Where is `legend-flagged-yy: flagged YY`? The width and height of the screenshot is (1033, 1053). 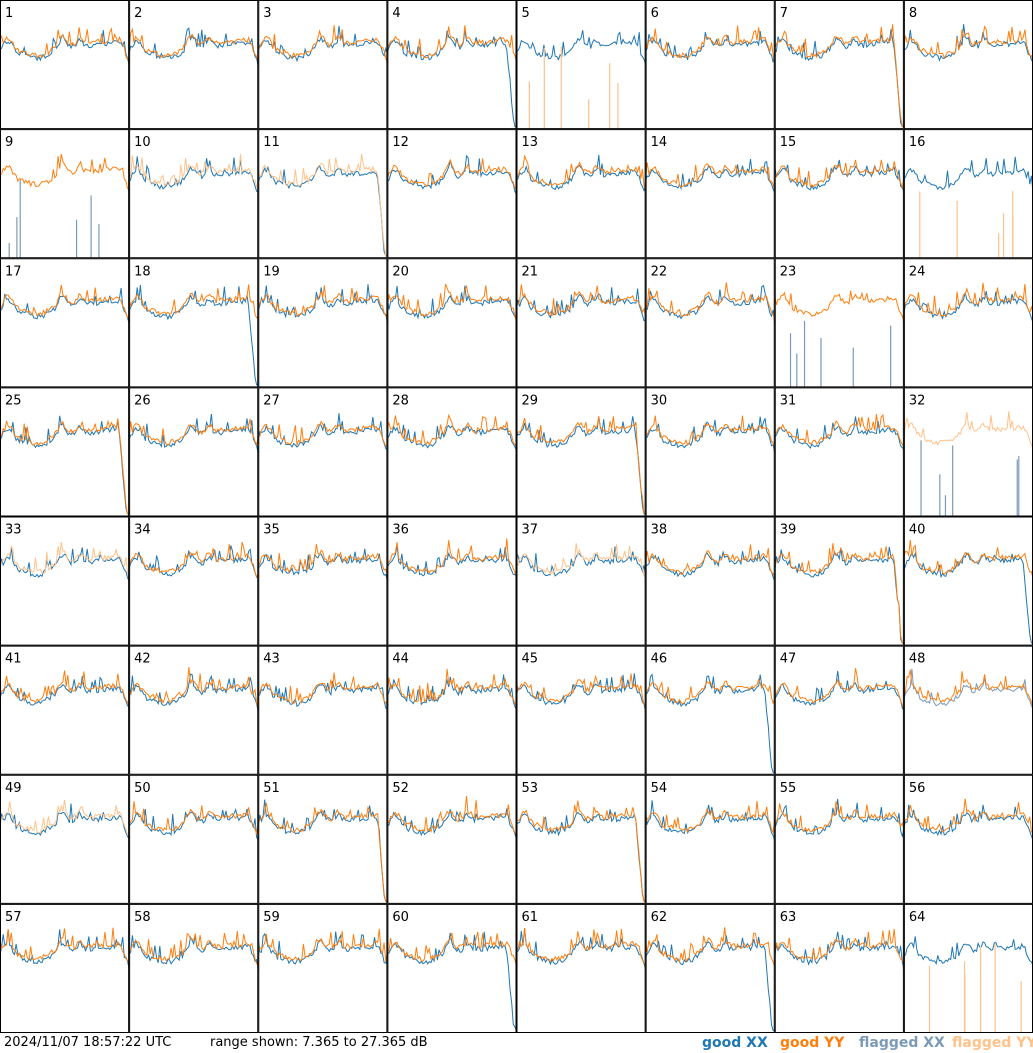
legend-flagged-yy: flagged YY is located at coordinates (992, 1043).